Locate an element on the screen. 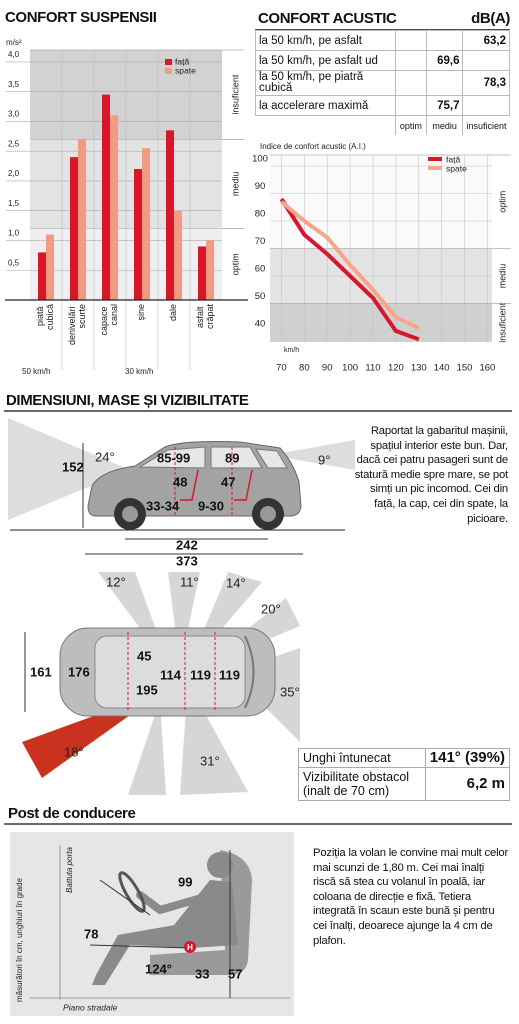 The width and height of the screenshot is (519, 1024). y-tick-label: 80 is located at coordinates (260, 214).